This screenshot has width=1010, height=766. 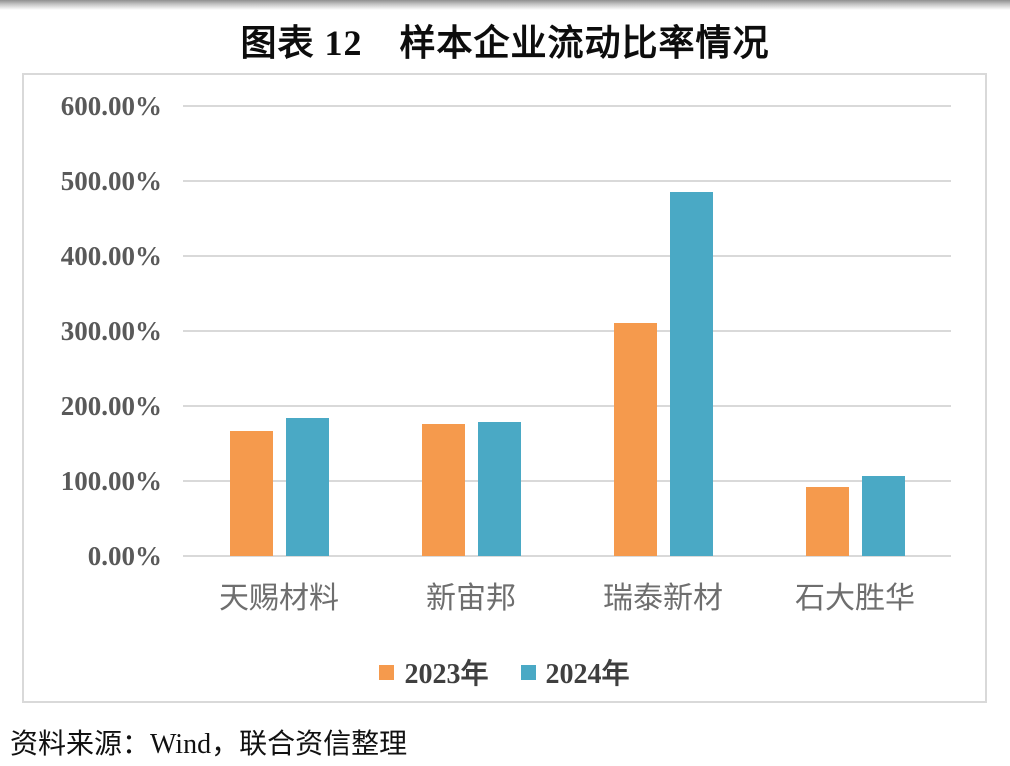 What do you see at coordinates (111, 481) in the screenshot?
I see `y-axis-tick-label: 100.00%` at bounding box center [111, 481].